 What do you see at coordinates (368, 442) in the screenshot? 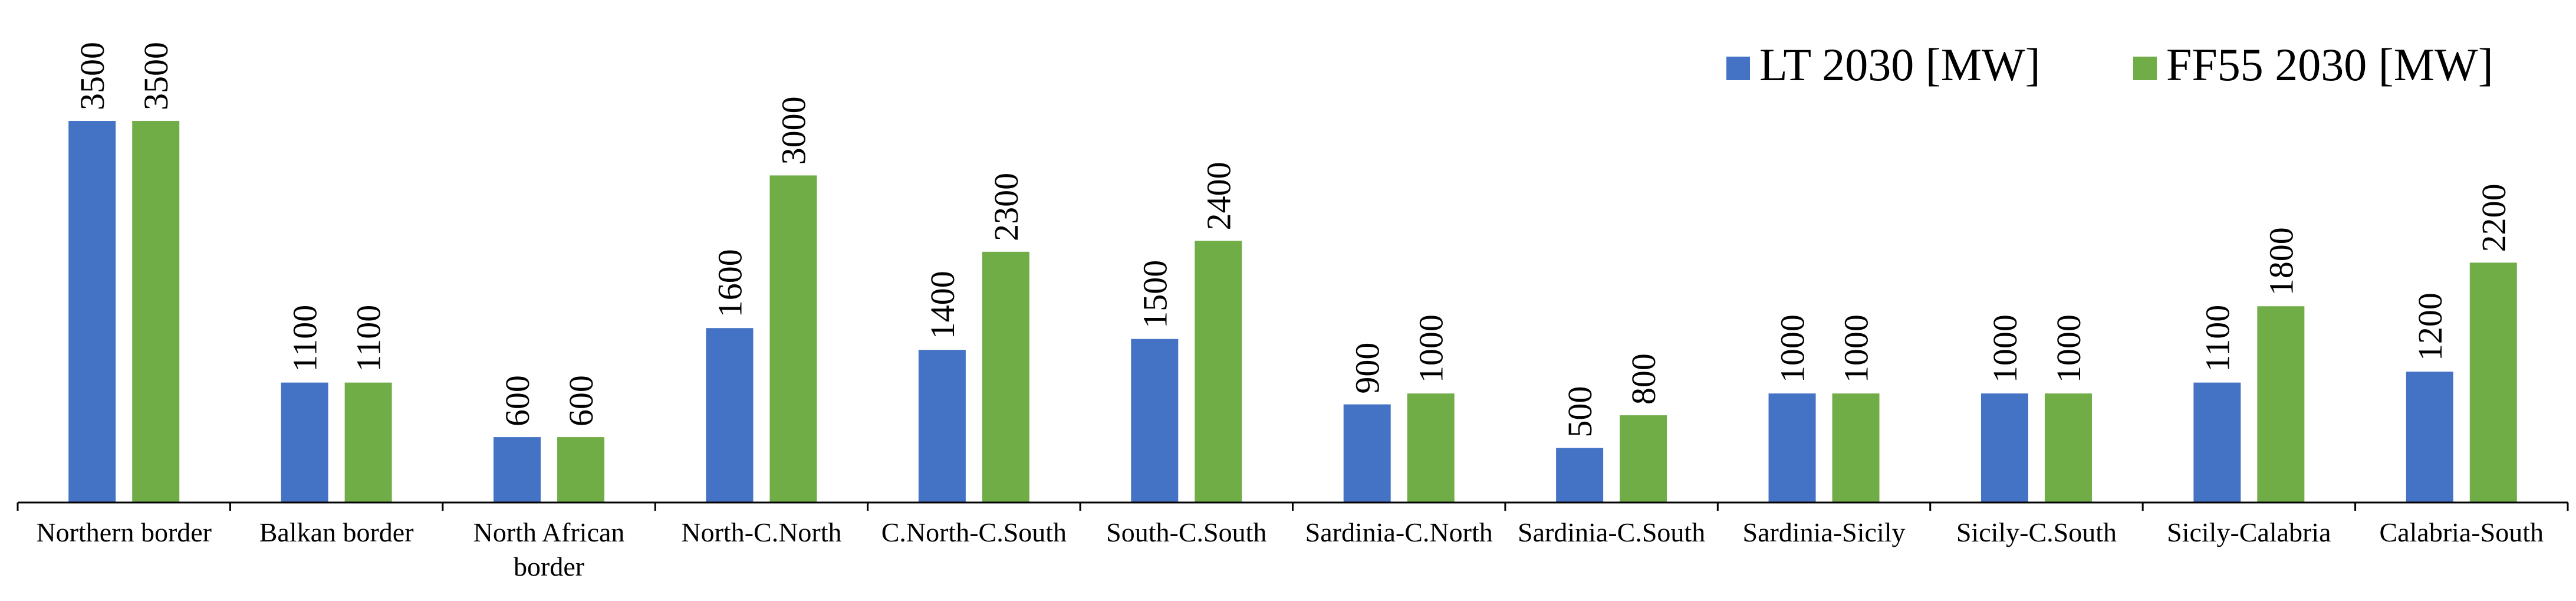
I see `bar-ff55-2030-mw-balkan-border` at bounding box center [368, 442].